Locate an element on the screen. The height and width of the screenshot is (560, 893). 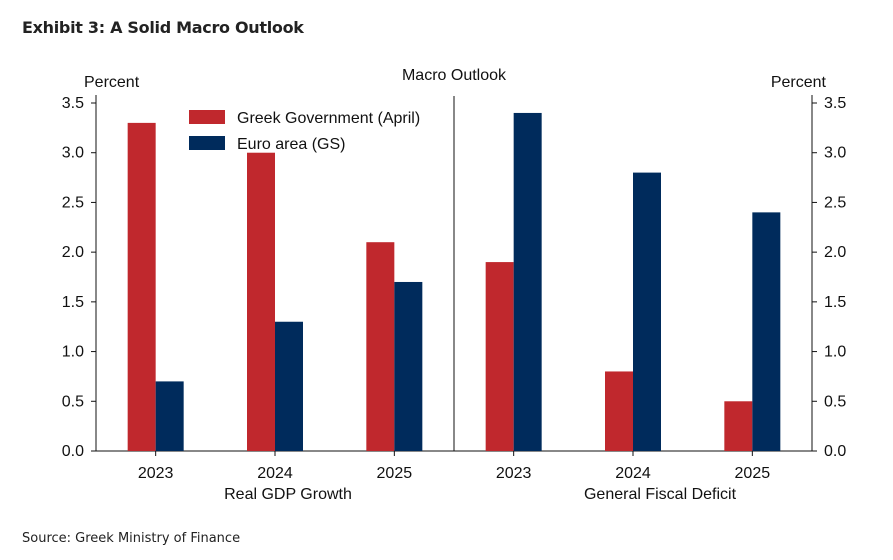
legend: Greek Government (April) Euro area (GS) is located at coordinates (304, 131).